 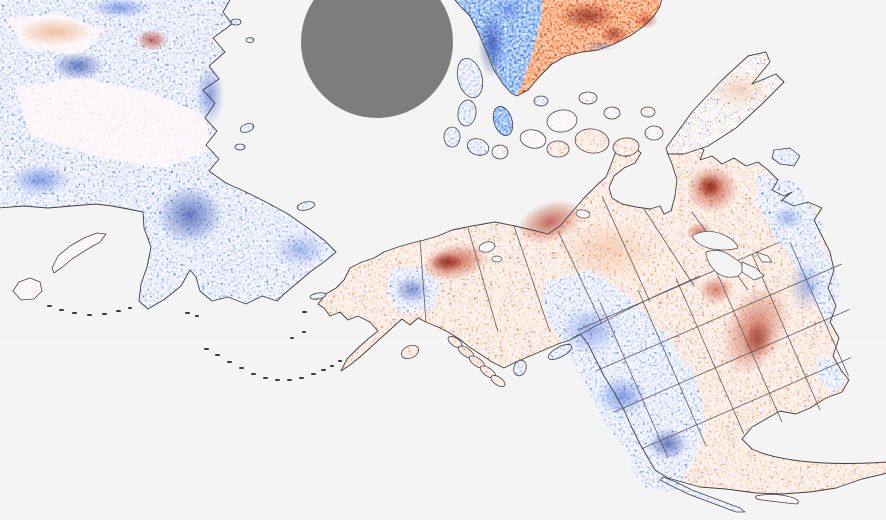 What do you see at coordinates (487, 247) in the screenshot?
I see `great-bear-lake` at bounding box center [487, 247].